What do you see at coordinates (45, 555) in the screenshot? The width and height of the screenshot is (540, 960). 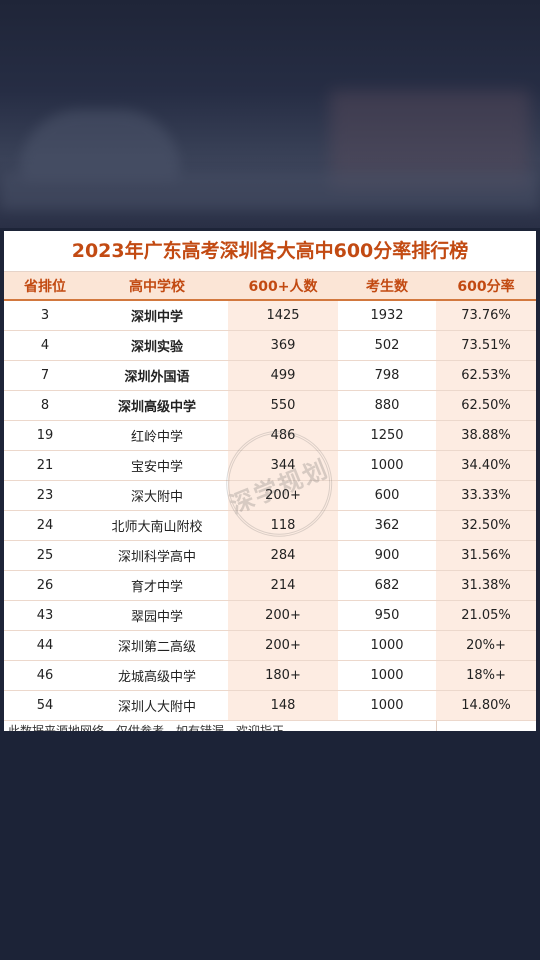 I see `cell-rank: 25` at bounding box center [45, 555].